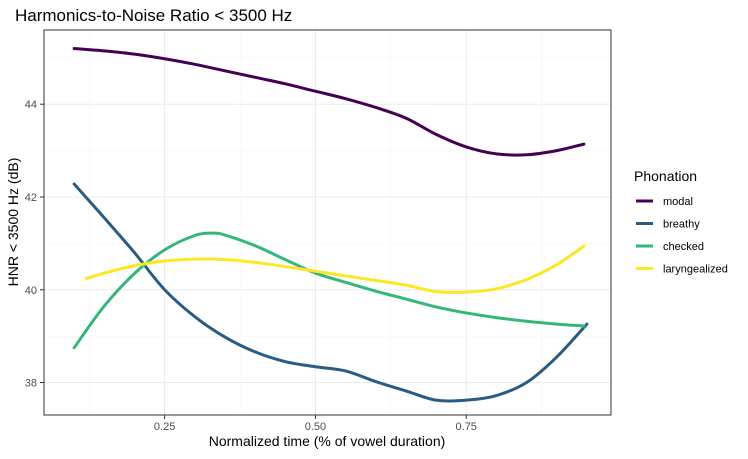 The width and height of the screenshot is (748, 459). I want to click on x-tick-label: 0.50, so click(315, 427).